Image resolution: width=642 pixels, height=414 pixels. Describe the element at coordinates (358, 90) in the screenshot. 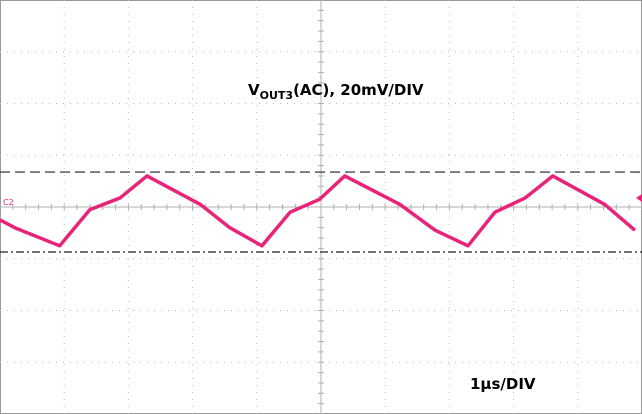

I see `annotation-text: (AC), 20mV/DIV` at that location.